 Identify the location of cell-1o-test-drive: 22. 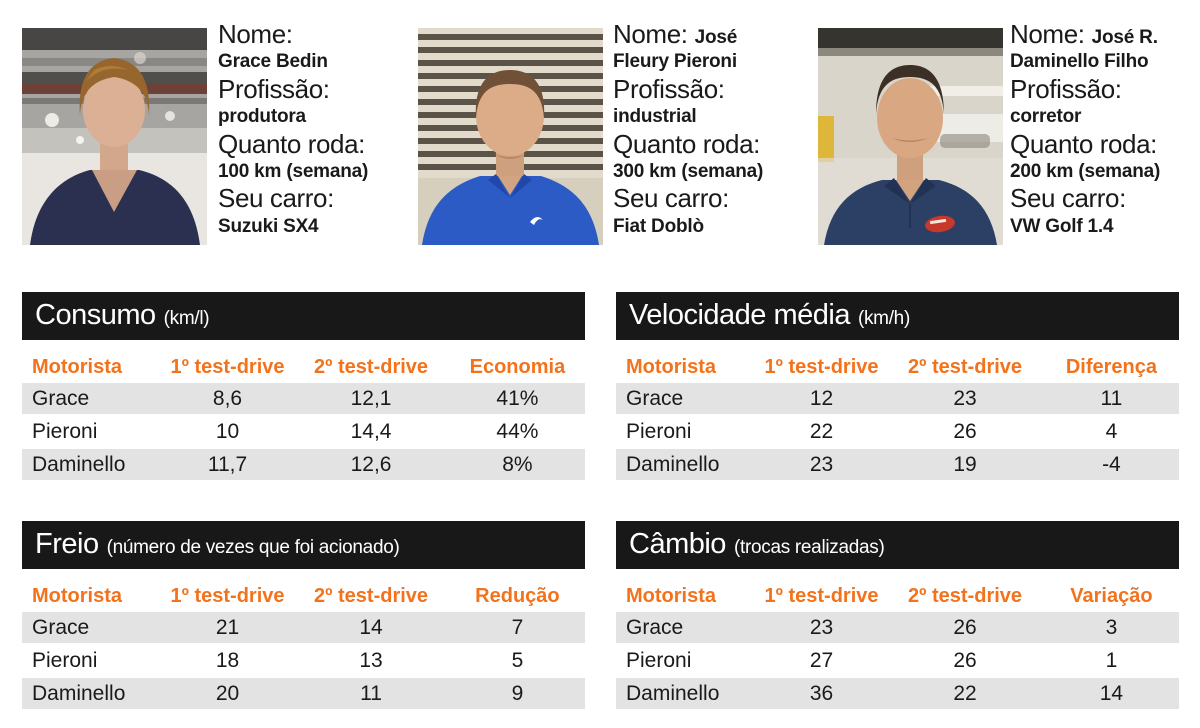
(821, 431).